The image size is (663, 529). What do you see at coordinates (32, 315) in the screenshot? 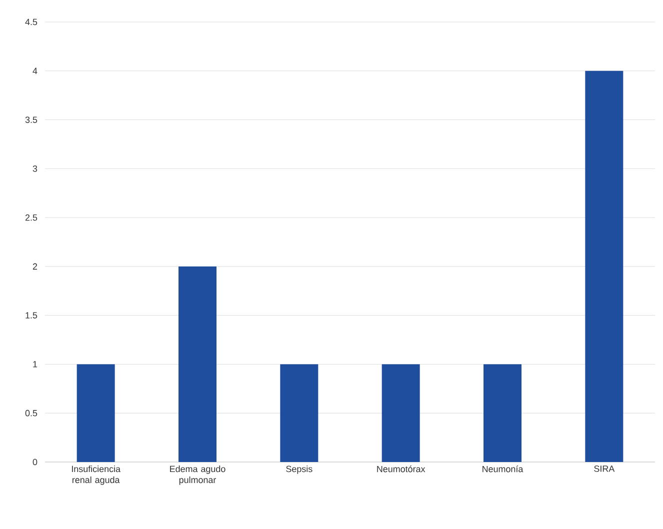
I see `y-tick-label: 1.5` at bounding box center [32, 315].